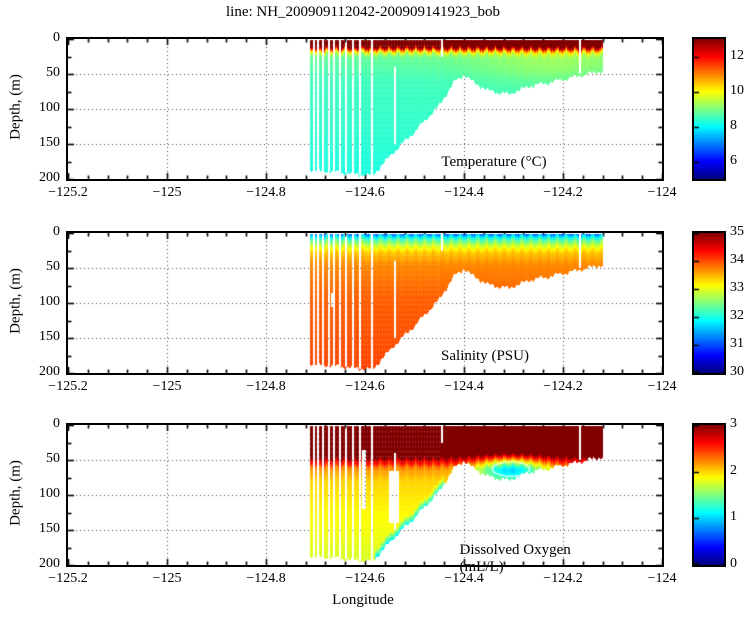 This screenshot has height=618, width=750. What do you see at coordinates (485, 356) in the screenshot?
I see `panel-label-salinity: Salinity (PSU)` at bounding box center [485, 356].